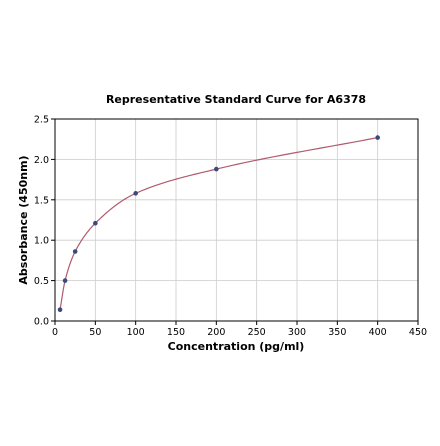  Describe the element at coordinates (41, 322) in the screenshot. I see `y-tick-label: 0.0` at that location.